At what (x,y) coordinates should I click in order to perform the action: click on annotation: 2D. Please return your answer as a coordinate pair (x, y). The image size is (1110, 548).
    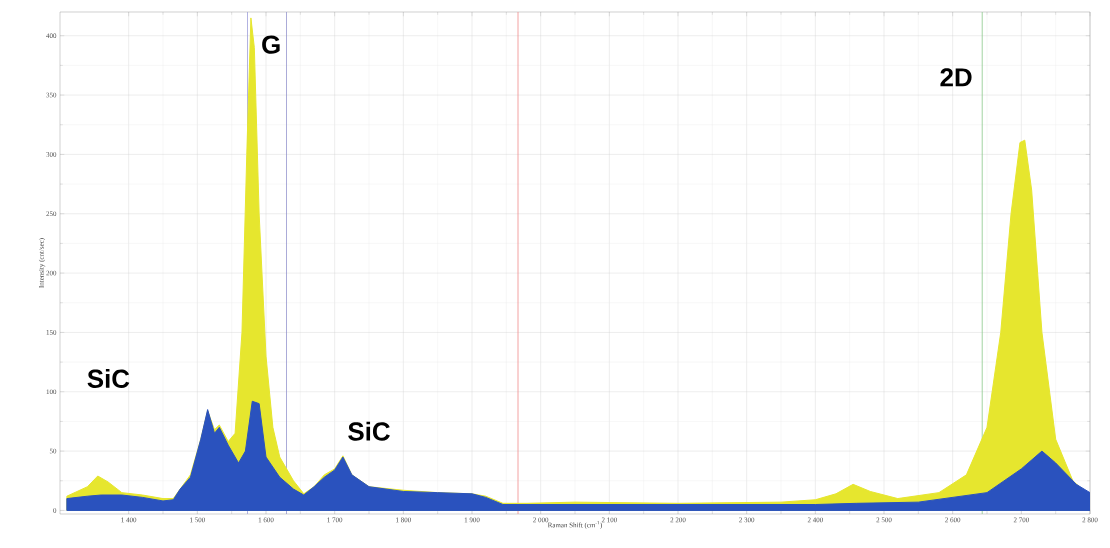
    Looking at the image, I should click on (956, 77).